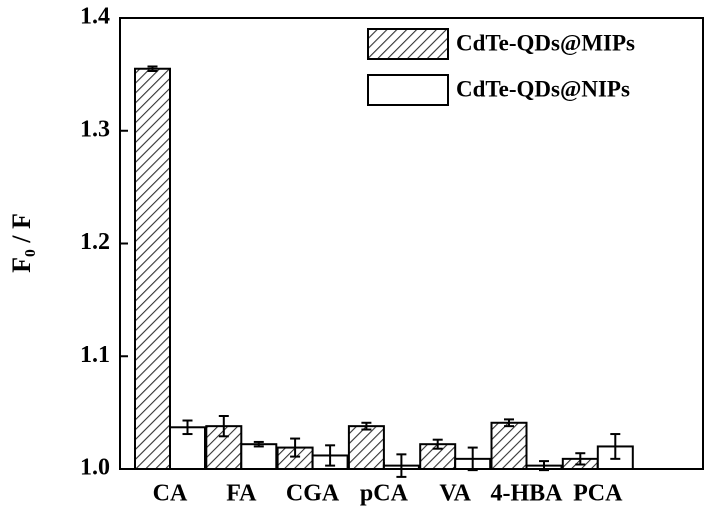 The width and height of the screenshot is (708, 510). I want to click on legend-label: CdTe-QDs@MIPs, so click(545, 43).